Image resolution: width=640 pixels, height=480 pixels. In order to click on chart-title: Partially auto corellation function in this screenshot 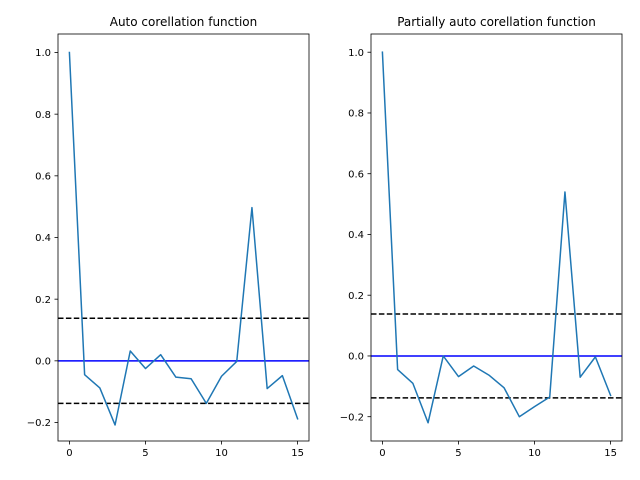, I will do `click(496, 22)`.